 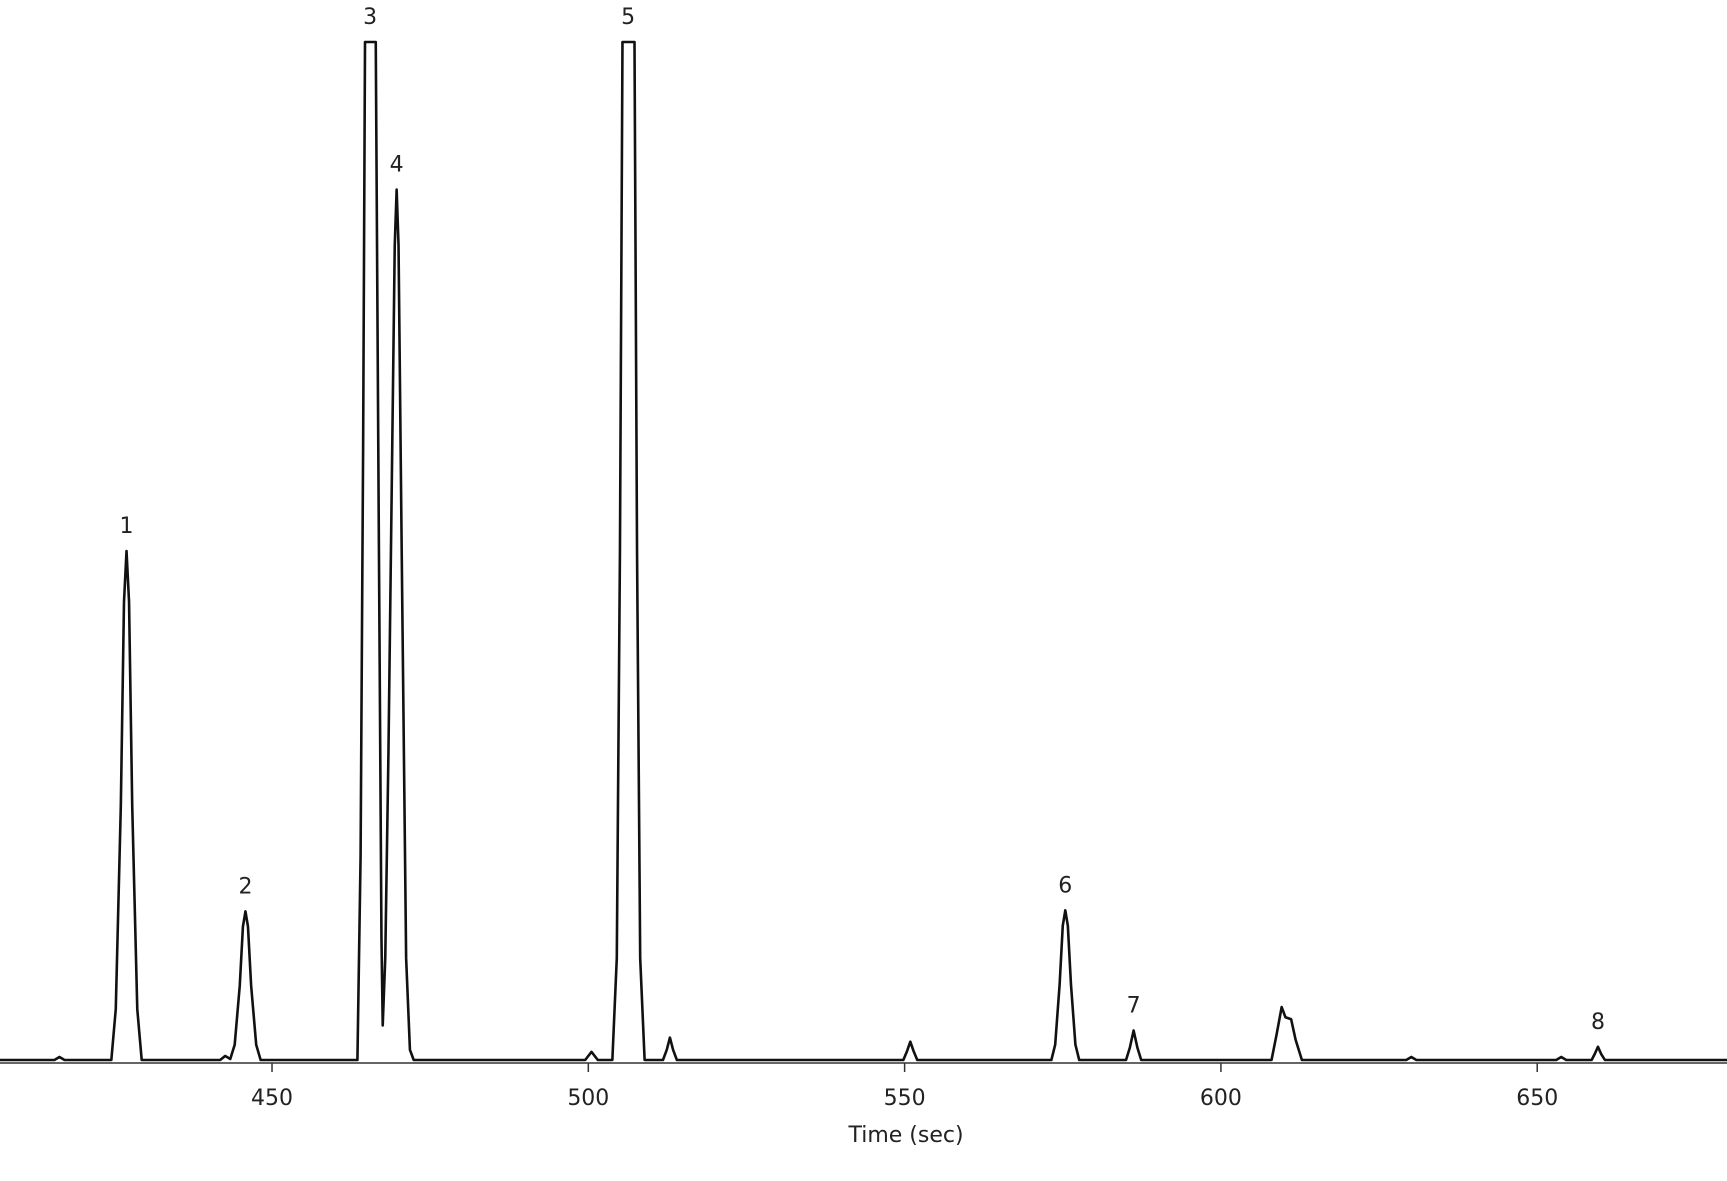 I want to click on peak-label: 7, so click(x=1134, y=1005).